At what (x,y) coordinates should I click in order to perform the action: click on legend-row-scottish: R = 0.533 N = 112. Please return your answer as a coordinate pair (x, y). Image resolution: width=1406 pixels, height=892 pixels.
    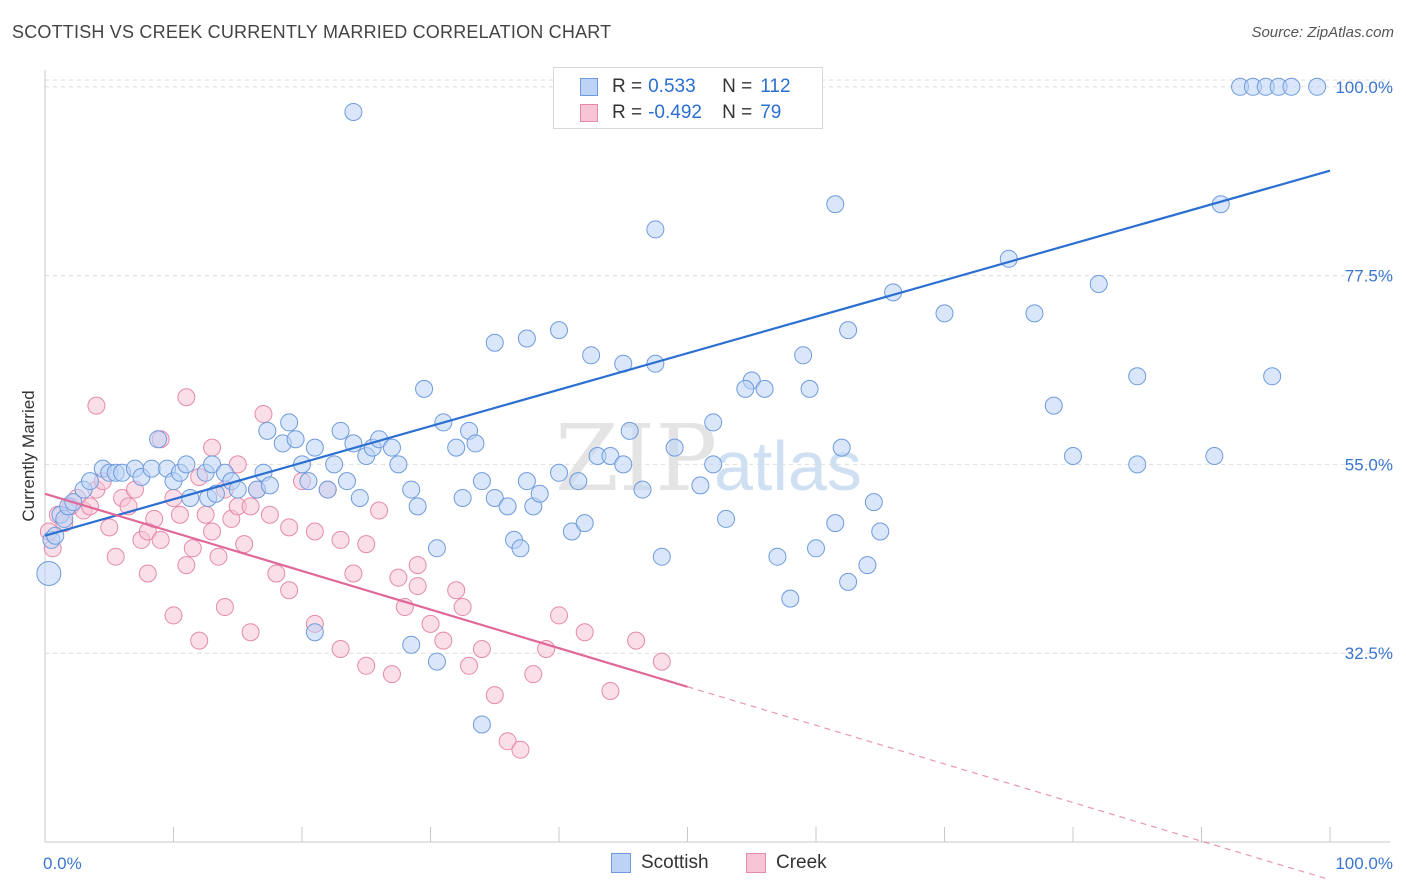
    Looking at the image, I should click on (685, 87).